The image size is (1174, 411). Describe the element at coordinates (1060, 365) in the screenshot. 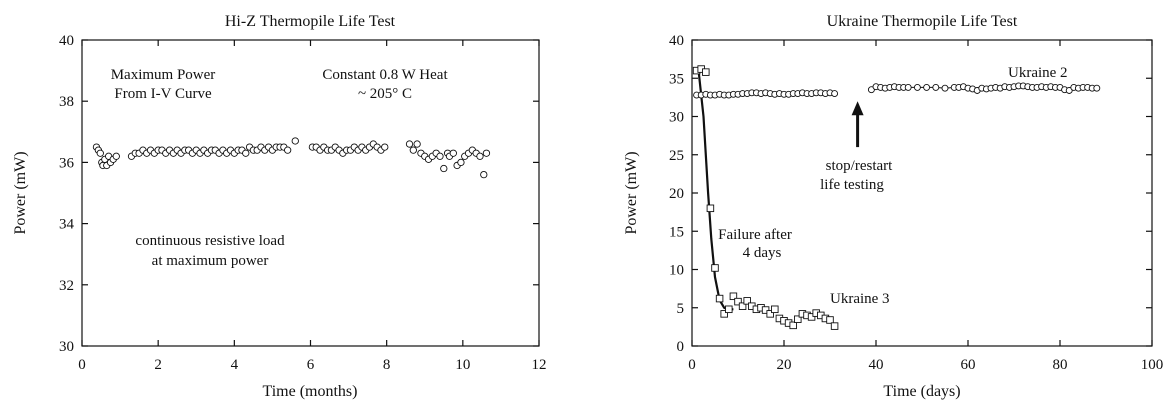

I see `x-tick-label: 80` at that location.